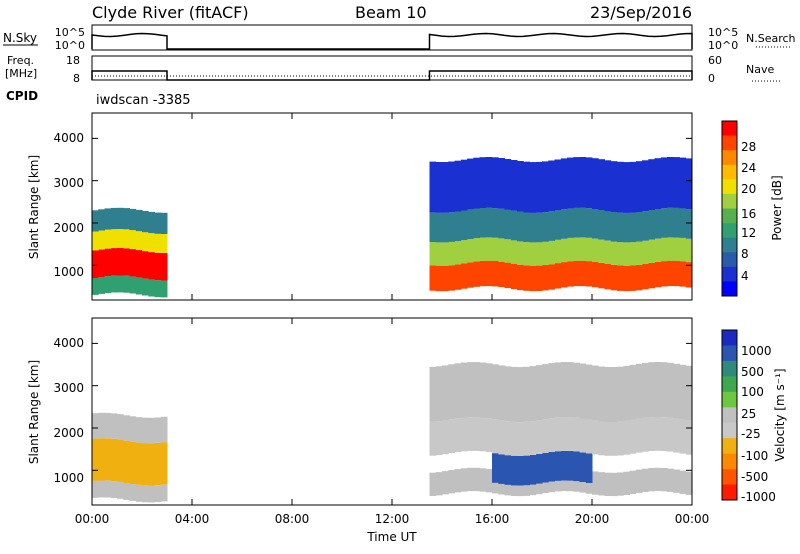 The image size is (800, 554). What do you see at coordinates (748, 414) in the screenshot?
I see `velocity-colorbar-tick-3: 25` at bounding box center [748, 414].